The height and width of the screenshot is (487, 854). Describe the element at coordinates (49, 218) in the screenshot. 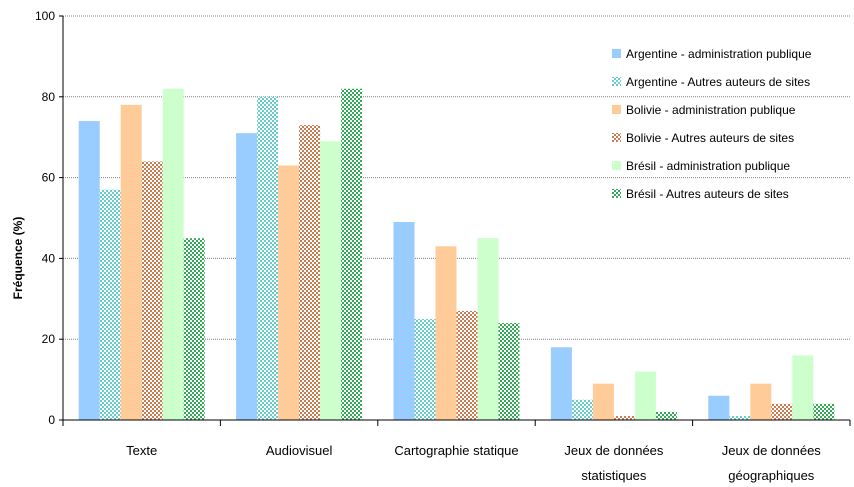

I see `y-tick-labels: 0 20 40 60 80 100` at that location.